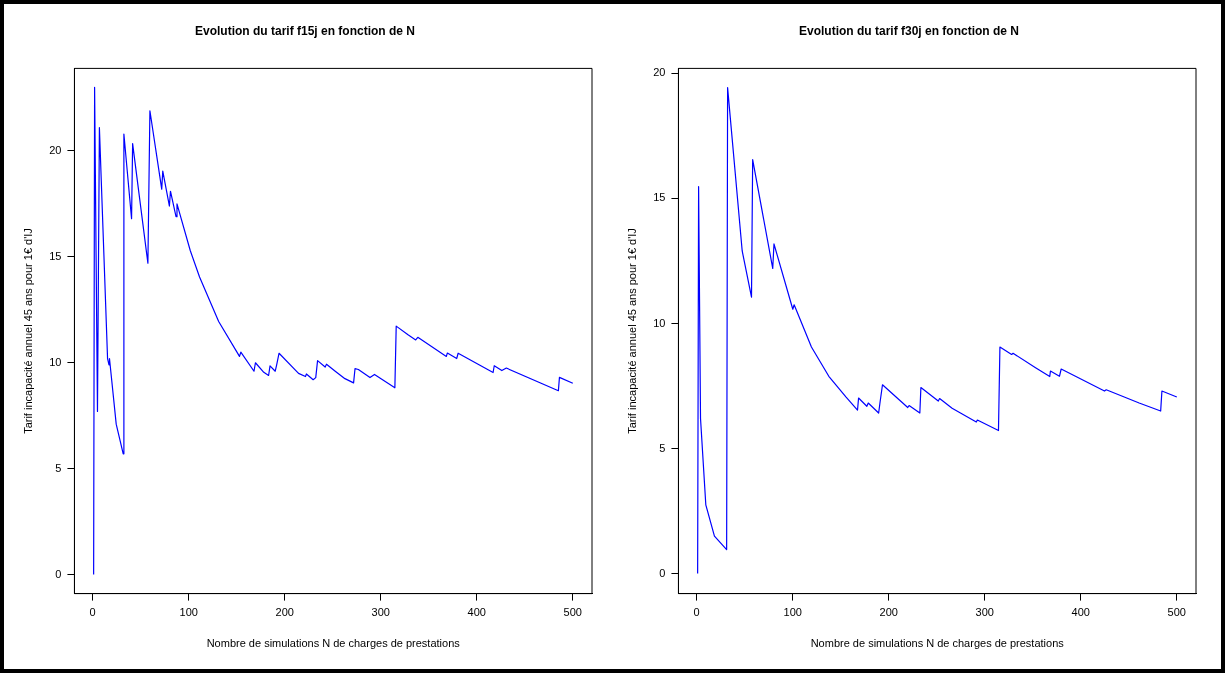 The height and width of the screenshot is (673, 1225). I want to click on chart-title: Evolution du tarif f30j en fonction de N, so click(909, 30).